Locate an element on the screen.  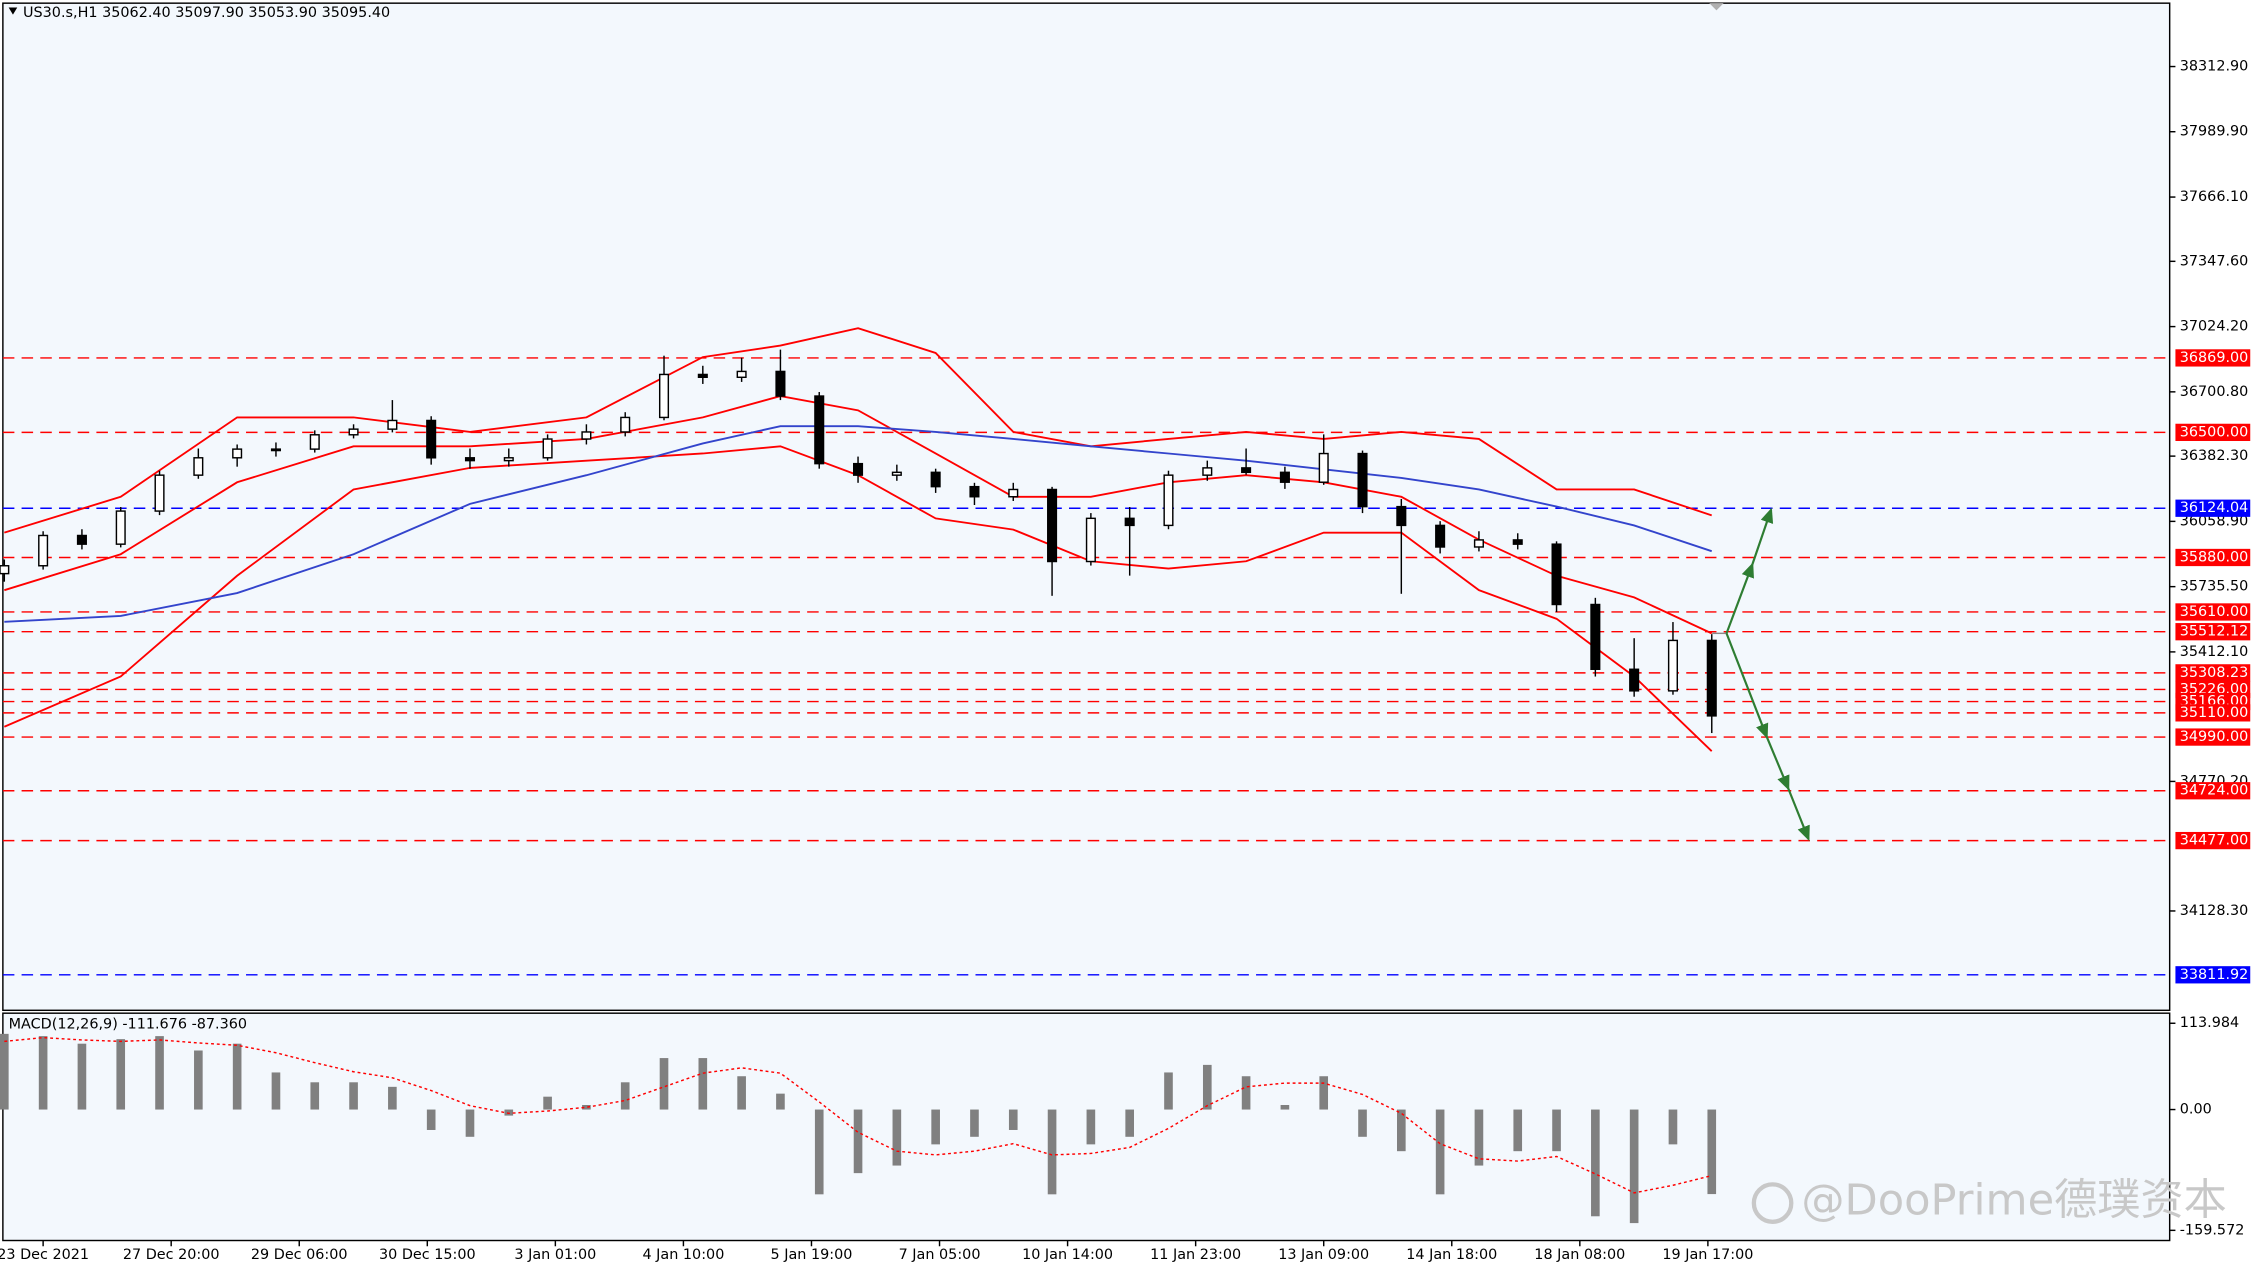
level-label: 35110.00 is located at coordinates (2214, 713).